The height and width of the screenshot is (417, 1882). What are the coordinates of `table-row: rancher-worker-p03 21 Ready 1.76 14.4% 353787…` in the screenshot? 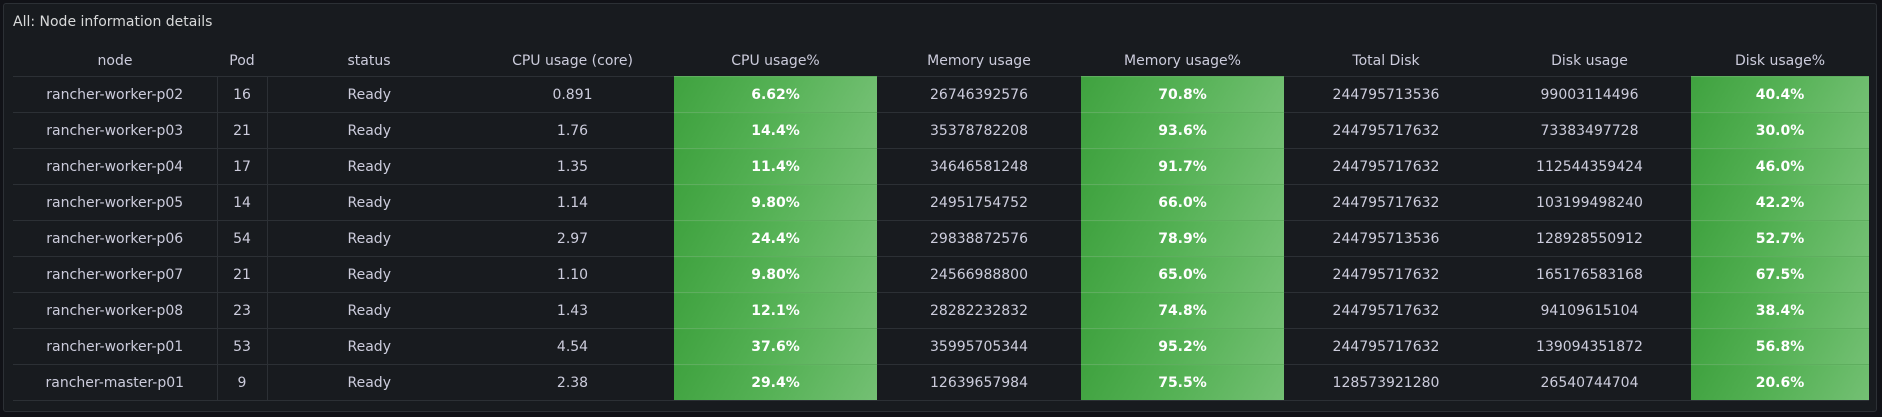 It's located at (941, 130).